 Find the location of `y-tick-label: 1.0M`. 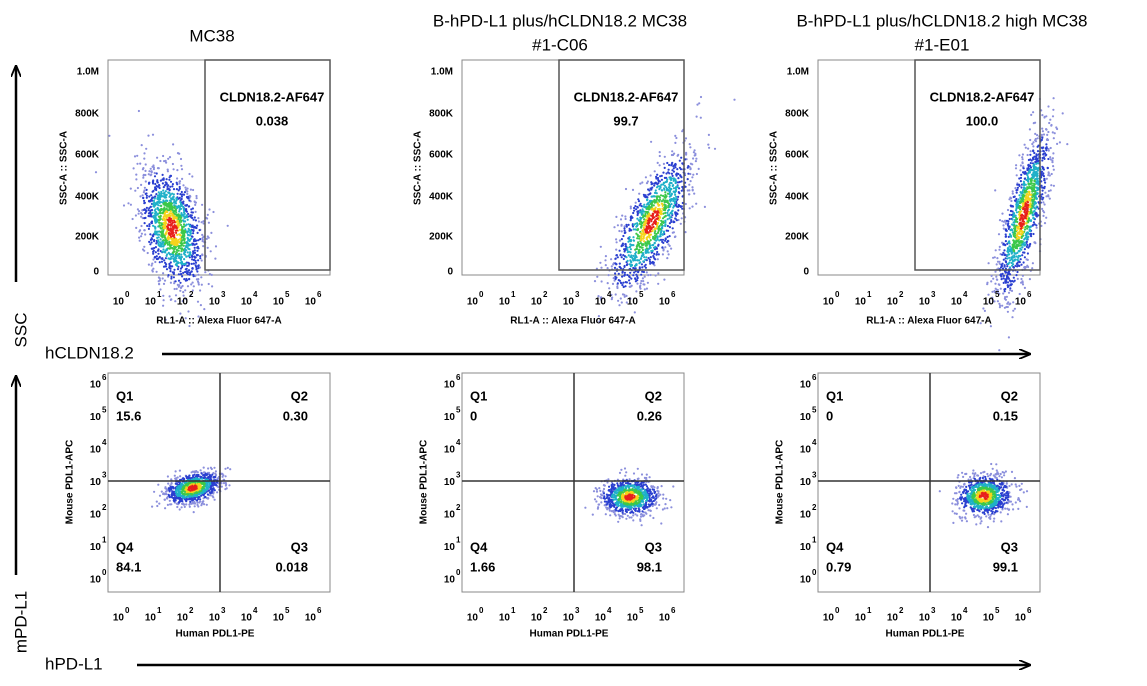

y-tick-label: 1.0M is located at coordinates (442, 72).